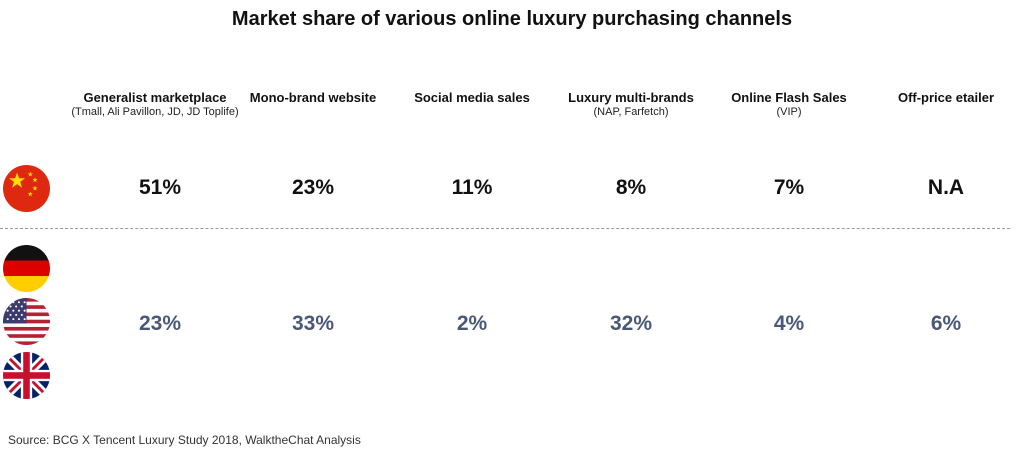  I want to click on column-header-name: Generalist marketplace, so click(155, 97).